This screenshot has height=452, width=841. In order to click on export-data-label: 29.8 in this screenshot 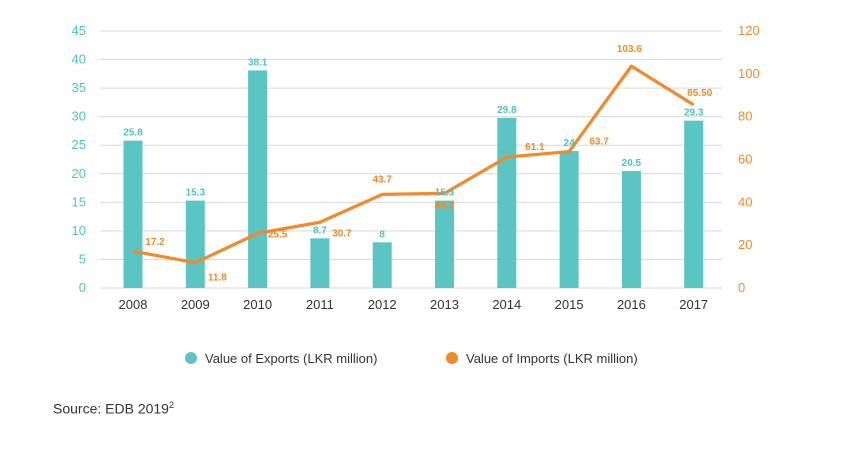, I will do `click(507, 110)`.